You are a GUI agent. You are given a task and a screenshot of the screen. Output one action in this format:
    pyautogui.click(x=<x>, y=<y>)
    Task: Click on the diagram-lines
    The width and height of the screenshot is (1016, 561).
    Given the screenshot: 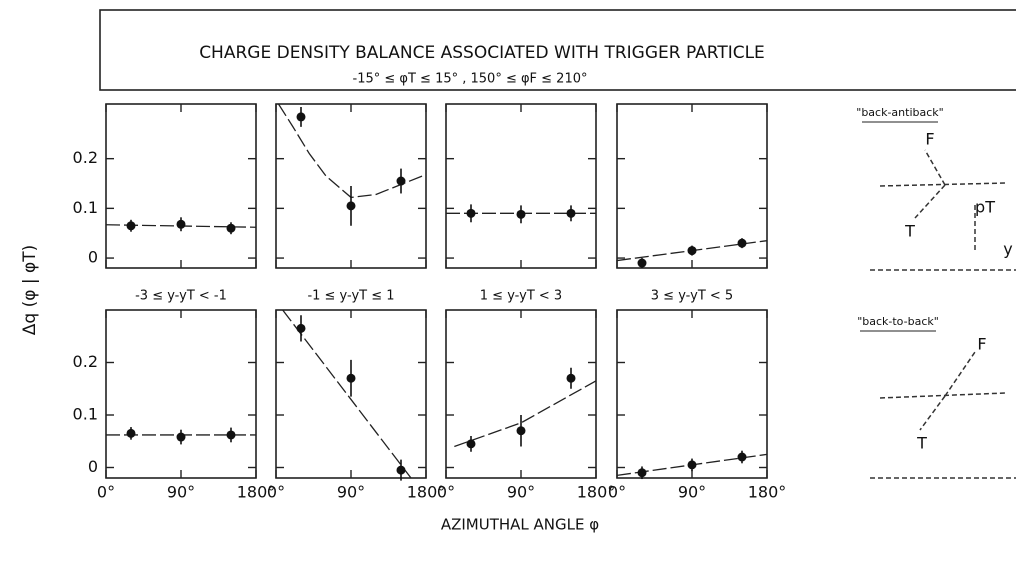 What is the action you would take?
    pyautogui.click(x=943, y=314)
    